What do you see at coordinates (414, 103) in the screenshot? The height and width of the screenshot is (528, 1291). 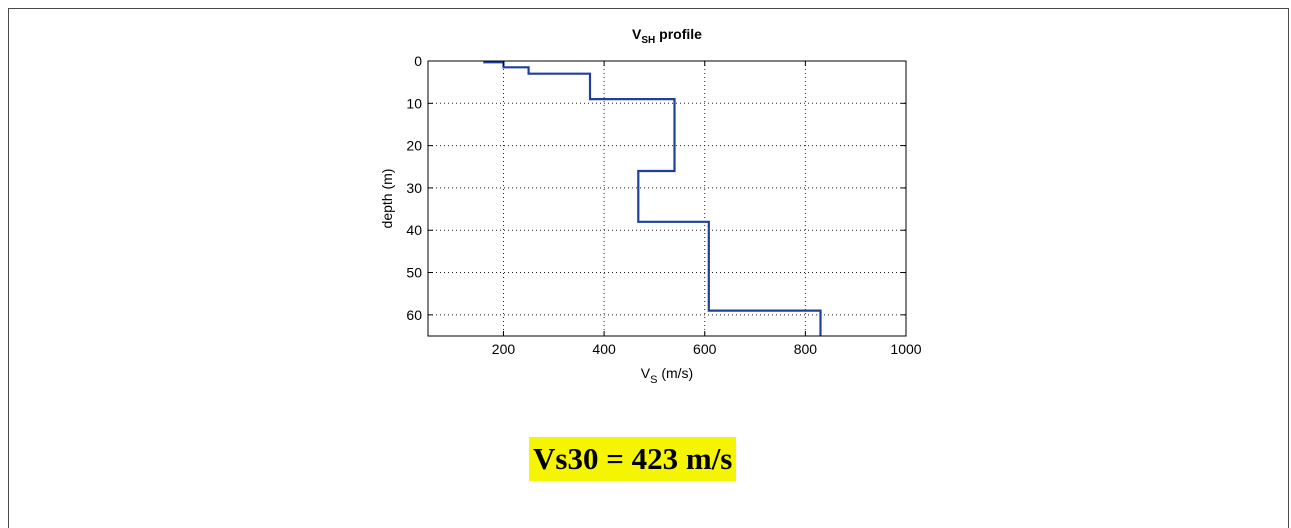 I see `y-tick-label: 10` at bounding box center [414, 103].